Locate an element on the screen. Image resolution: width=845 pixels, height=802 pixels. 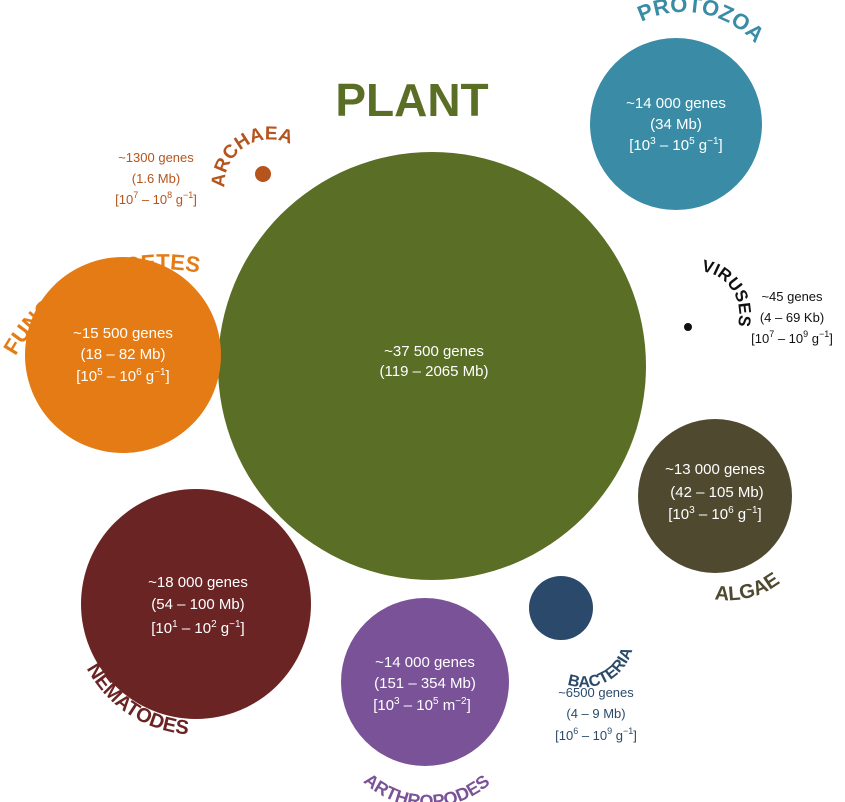
algae-density: [103 – 106 g−1] is located at coordinates (714, 514).